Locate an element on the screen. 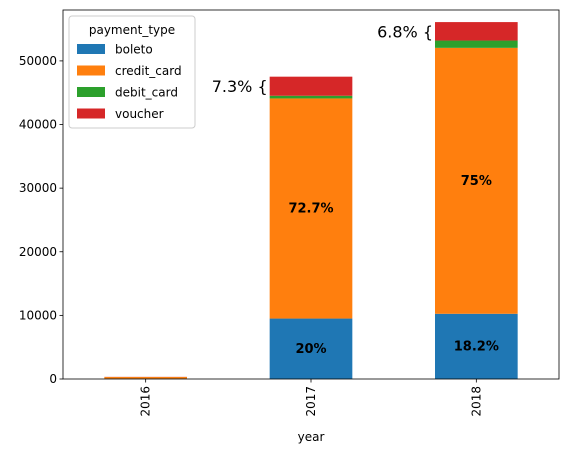 The width and height of the screenshot is (569, 454). legend-label-credit_card: credit_card is located at coordinates (148, 71).